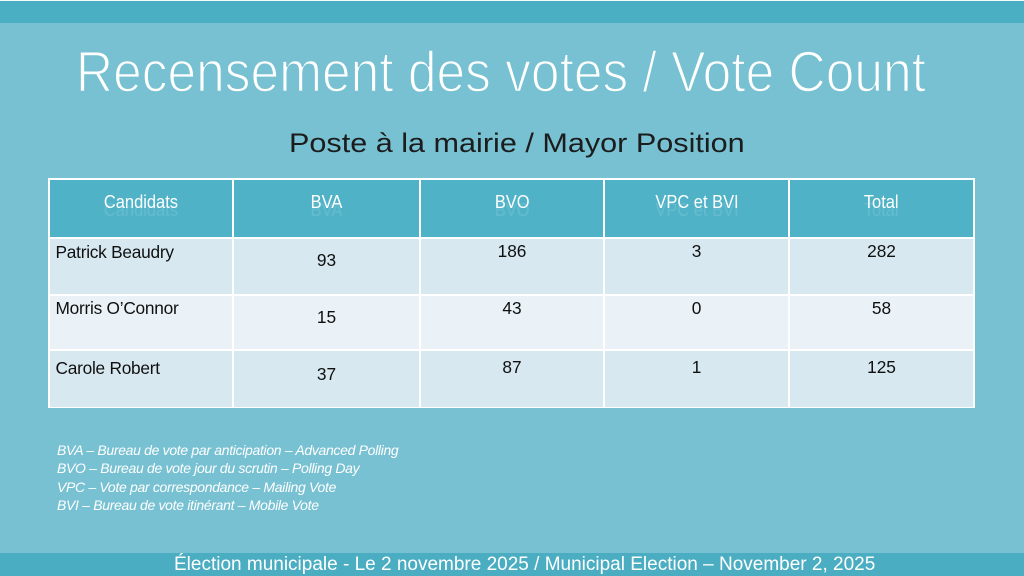 This screenshot has height=576, width=1024. What do you see at coordinates (501, 72) in the screenshot?
I see `svg-text:Recensement des votes / Vote C: Recensement des votes / Vote Count` at bounding box center [501, 72].